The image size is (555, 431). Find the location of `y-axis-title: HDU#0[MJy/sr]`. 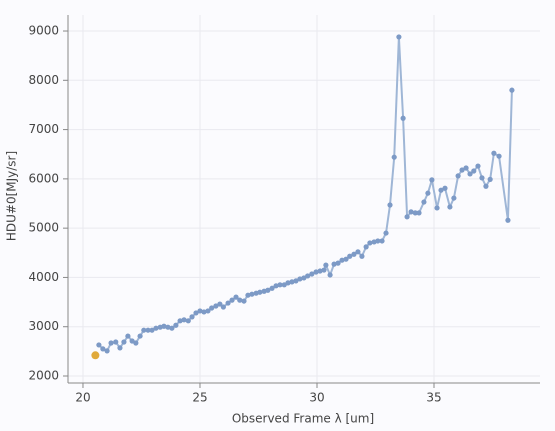

y-axis-title: HDU#0[MJy/sr] is located at coordinates (12, 196).